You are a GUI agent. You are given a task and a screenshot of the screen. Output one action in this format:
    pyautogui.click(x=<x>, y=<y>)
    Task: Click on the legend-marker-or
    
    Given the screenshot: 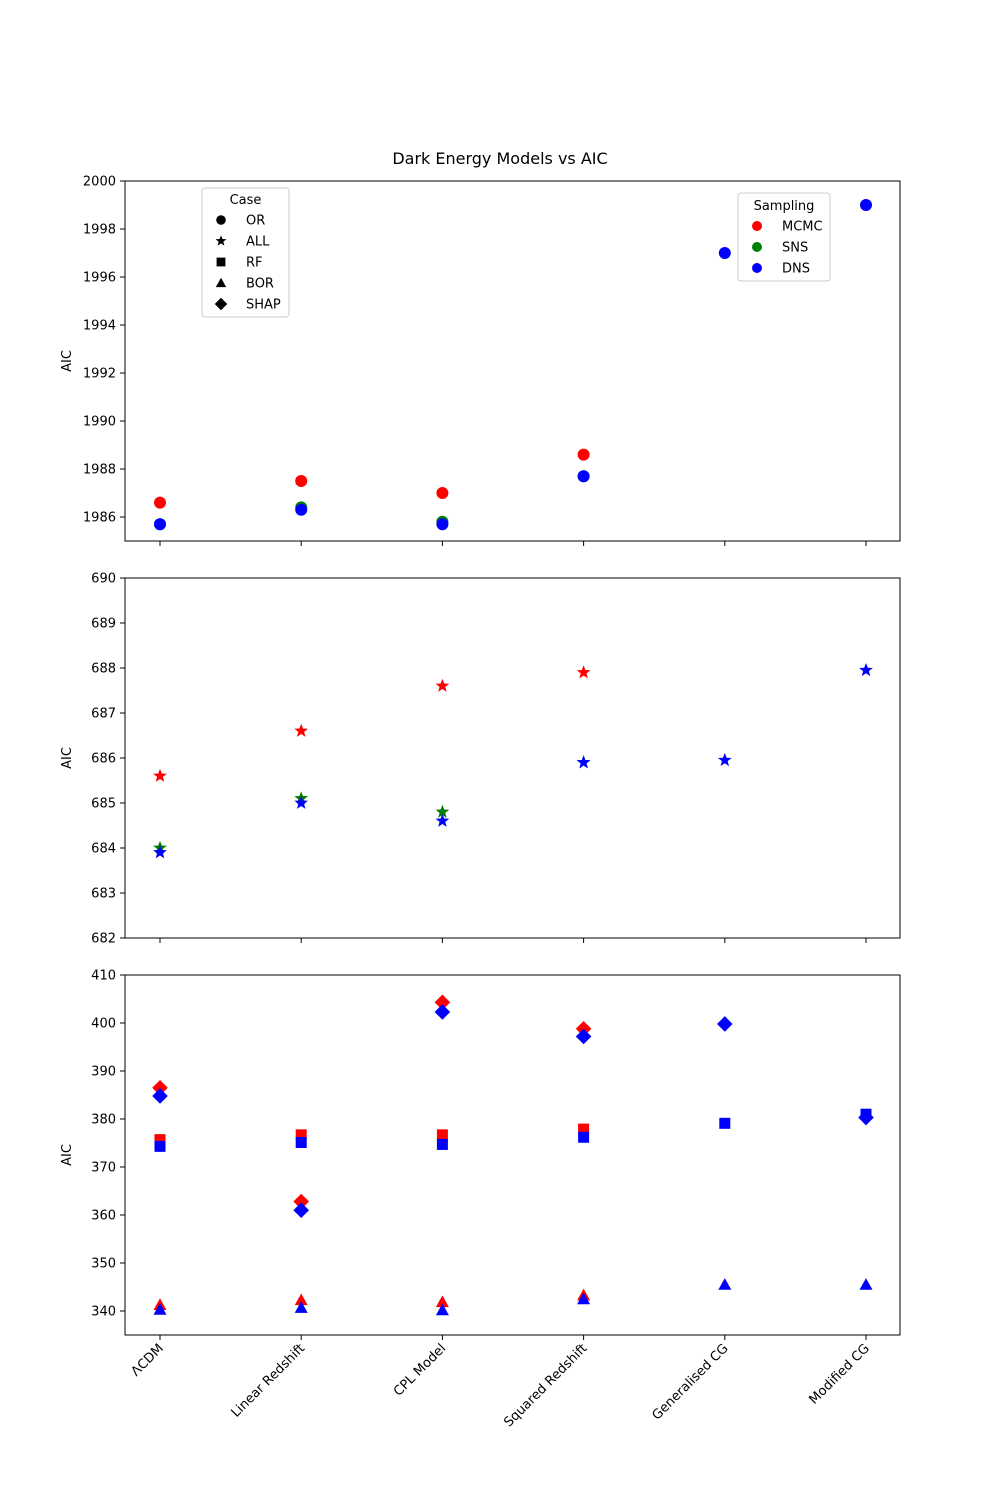 What is the action you would take?
    pyautogui.click(x=221, y=220)
    